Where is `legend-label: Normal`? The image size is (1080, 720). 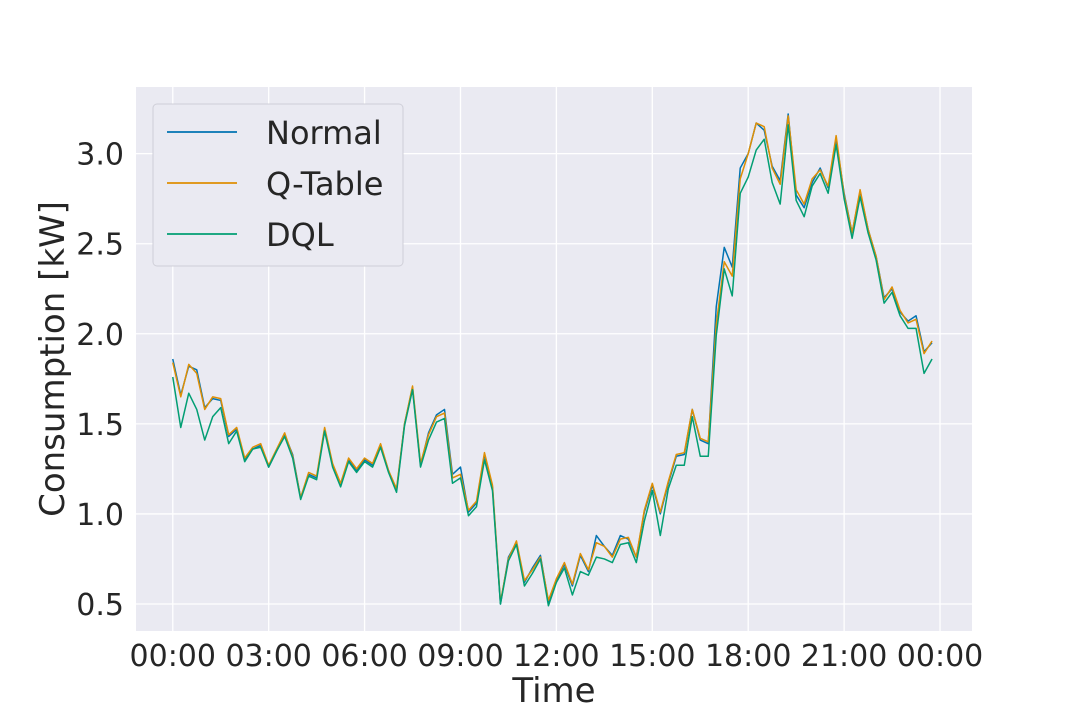
legend-label: Normal is located at coordinates (324, 133).